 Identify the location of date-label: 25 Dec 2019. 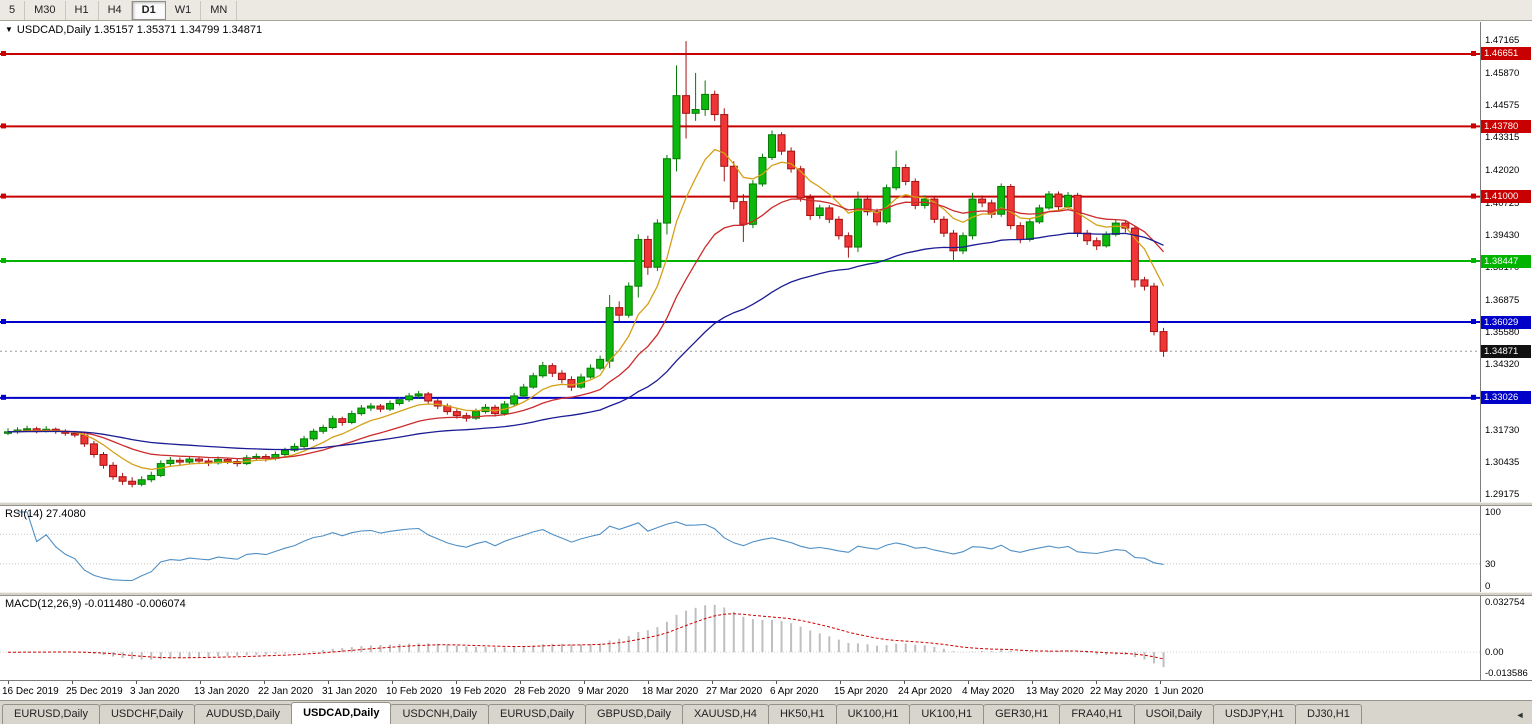
(94, 691).